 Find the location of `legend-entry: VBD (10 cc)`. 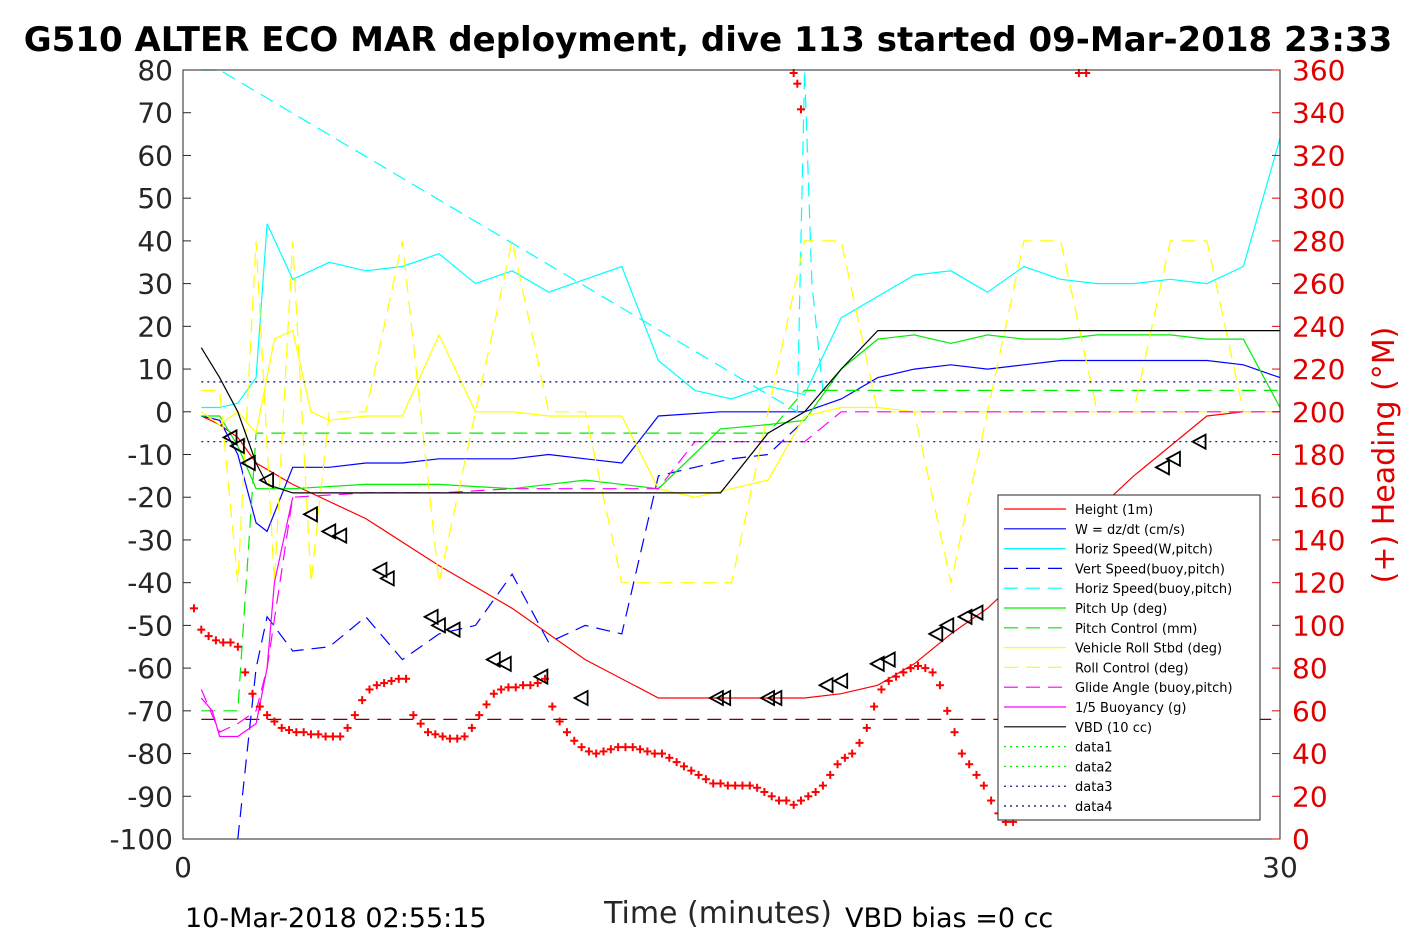

legend-entry: VBD (10 cc) is located at coordinates (1113, 728).